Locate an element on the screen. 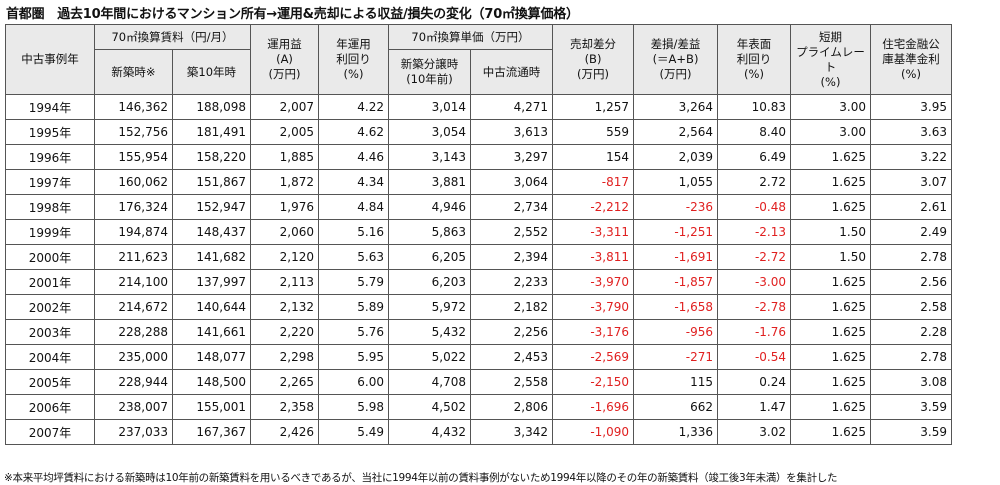 The width and height of the screenshot is (1000, 485). cell-rent-new: 237,033 is located at coordinates (133, 432).